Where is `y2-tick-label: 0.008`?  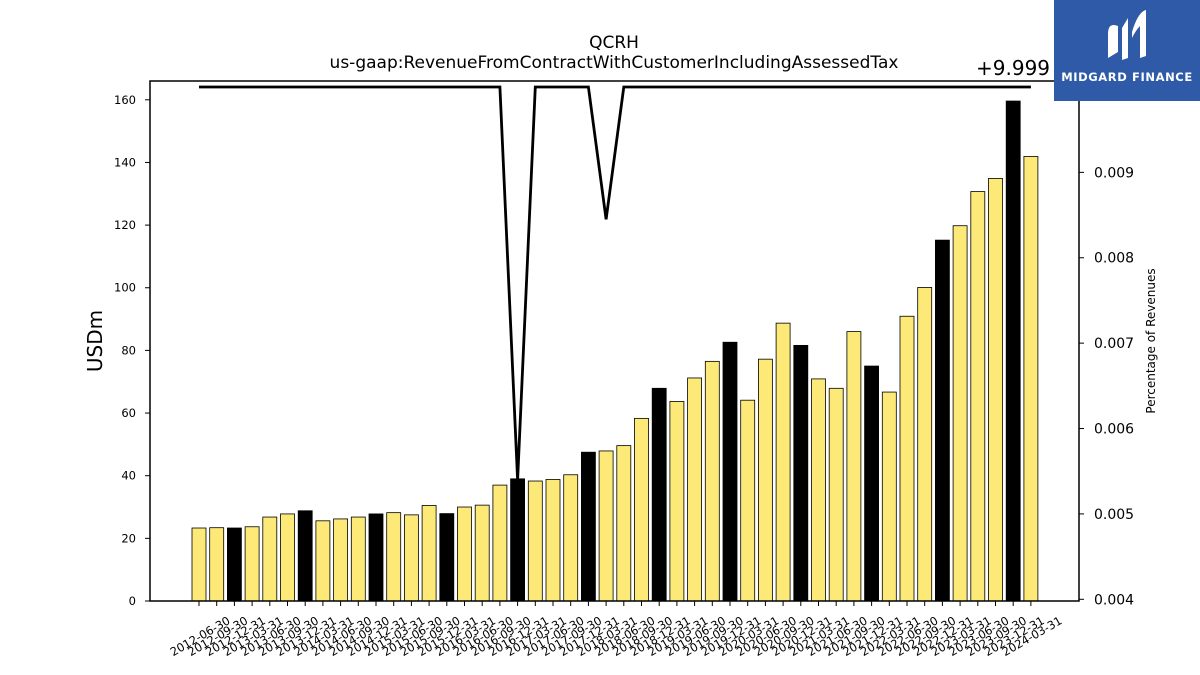
y2-tick-label: 0.008 is located at coordinates (1114, 259).